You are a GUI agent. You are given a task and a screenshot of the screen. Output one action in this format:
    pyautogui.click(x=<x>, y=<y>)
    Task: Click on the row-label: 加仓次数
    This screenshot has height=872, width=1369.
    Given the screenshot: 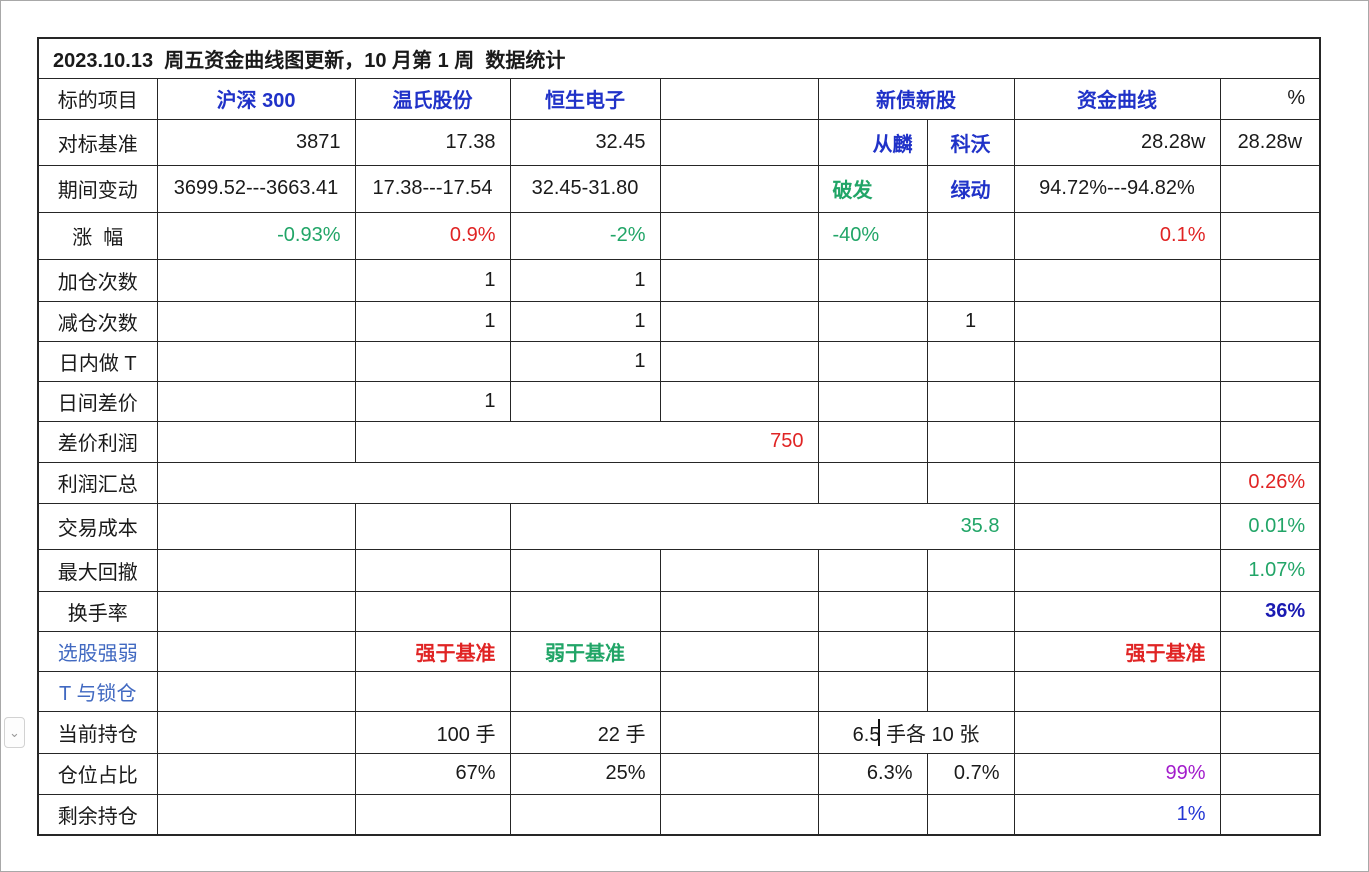 What is the action you would take?
    pyautogui.click(x=97, y=280)
    